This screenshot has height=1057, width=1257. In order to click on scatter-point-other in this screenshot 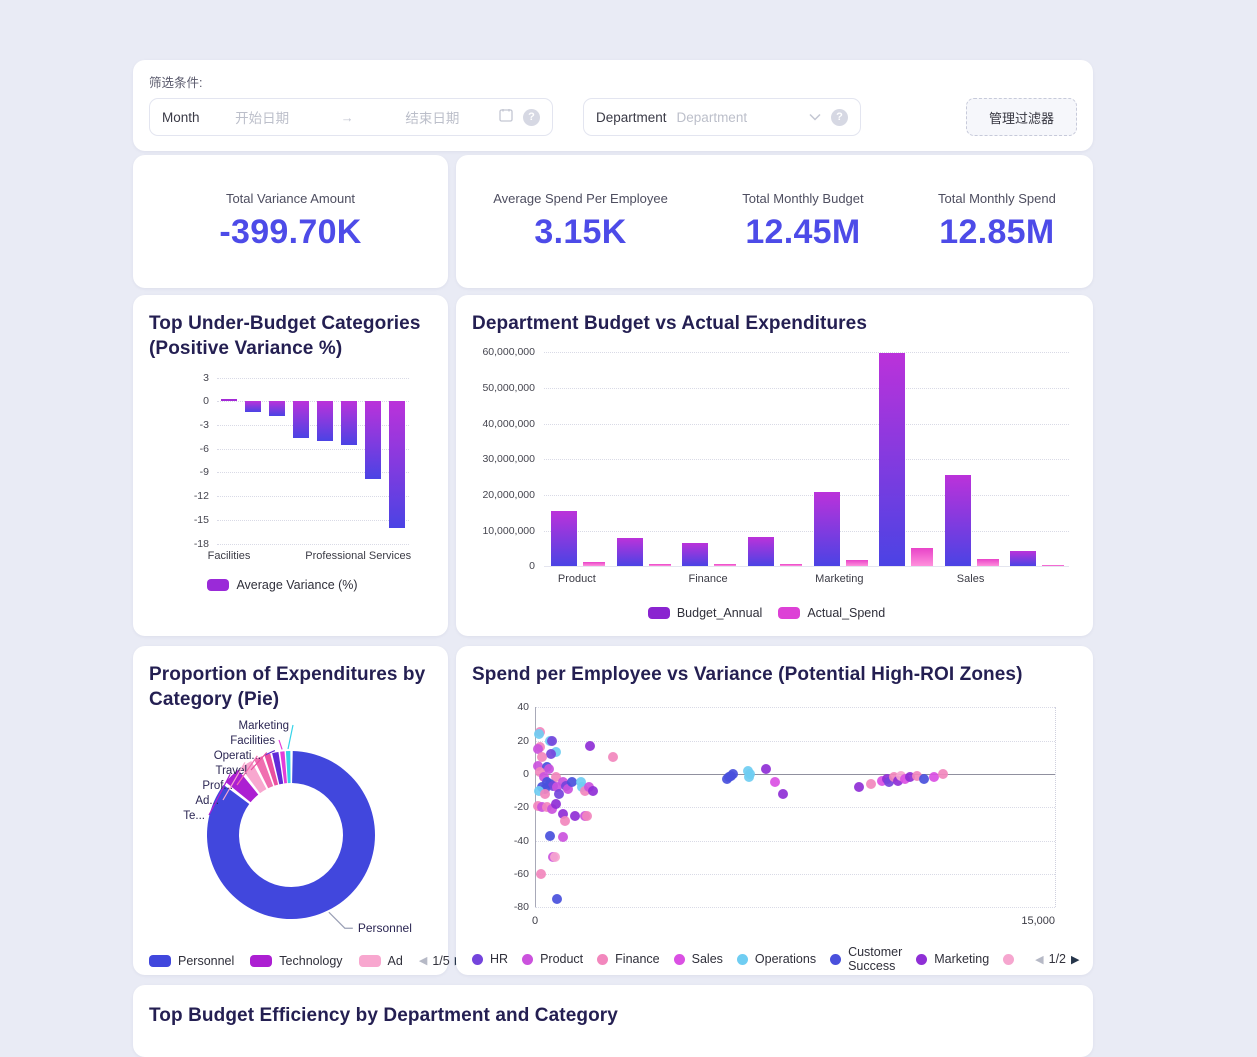, I will do `click(555, 857)`.